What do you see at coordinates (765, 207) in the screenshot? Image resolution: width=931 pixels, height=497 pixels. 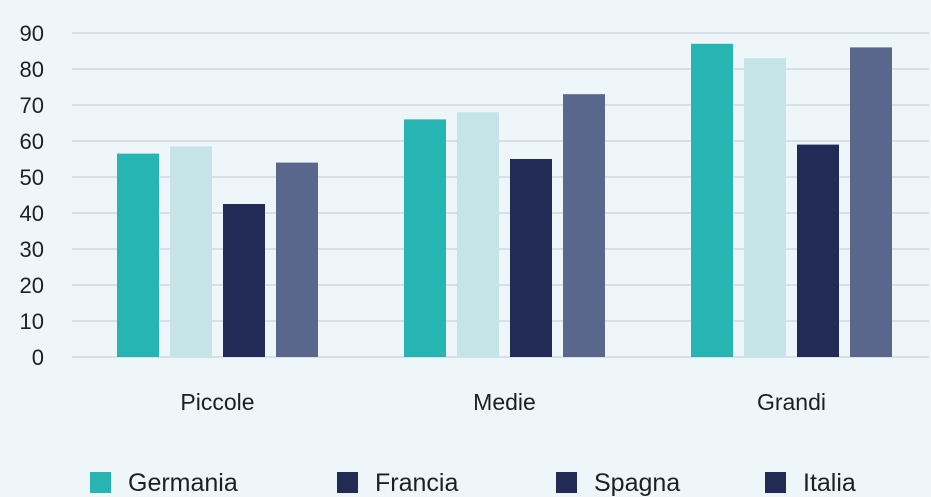 I see `bar-francia-grandi` at bounding box center [765, 207].